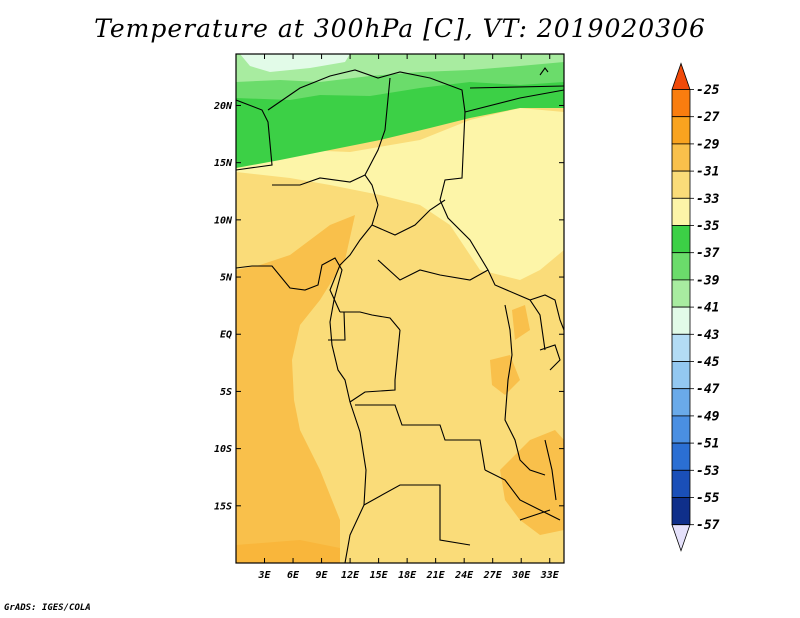 This screenshot has height=618, width=800. What do you see at coordinates (223, 106) in the screenshot?
I see `lat-tick-label: 20N` at bounding box center [223, 106].